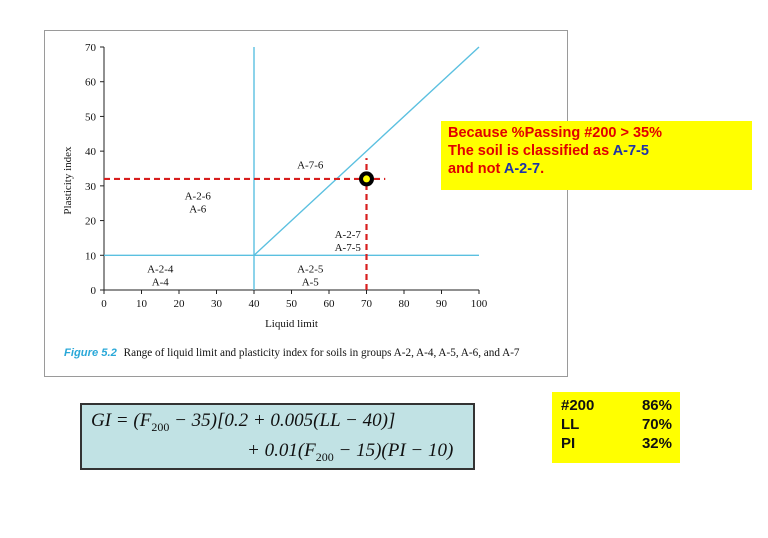  Describe the element at coordinates (656, 443) in the screenshot. I see `param-value: 32%` at that location.